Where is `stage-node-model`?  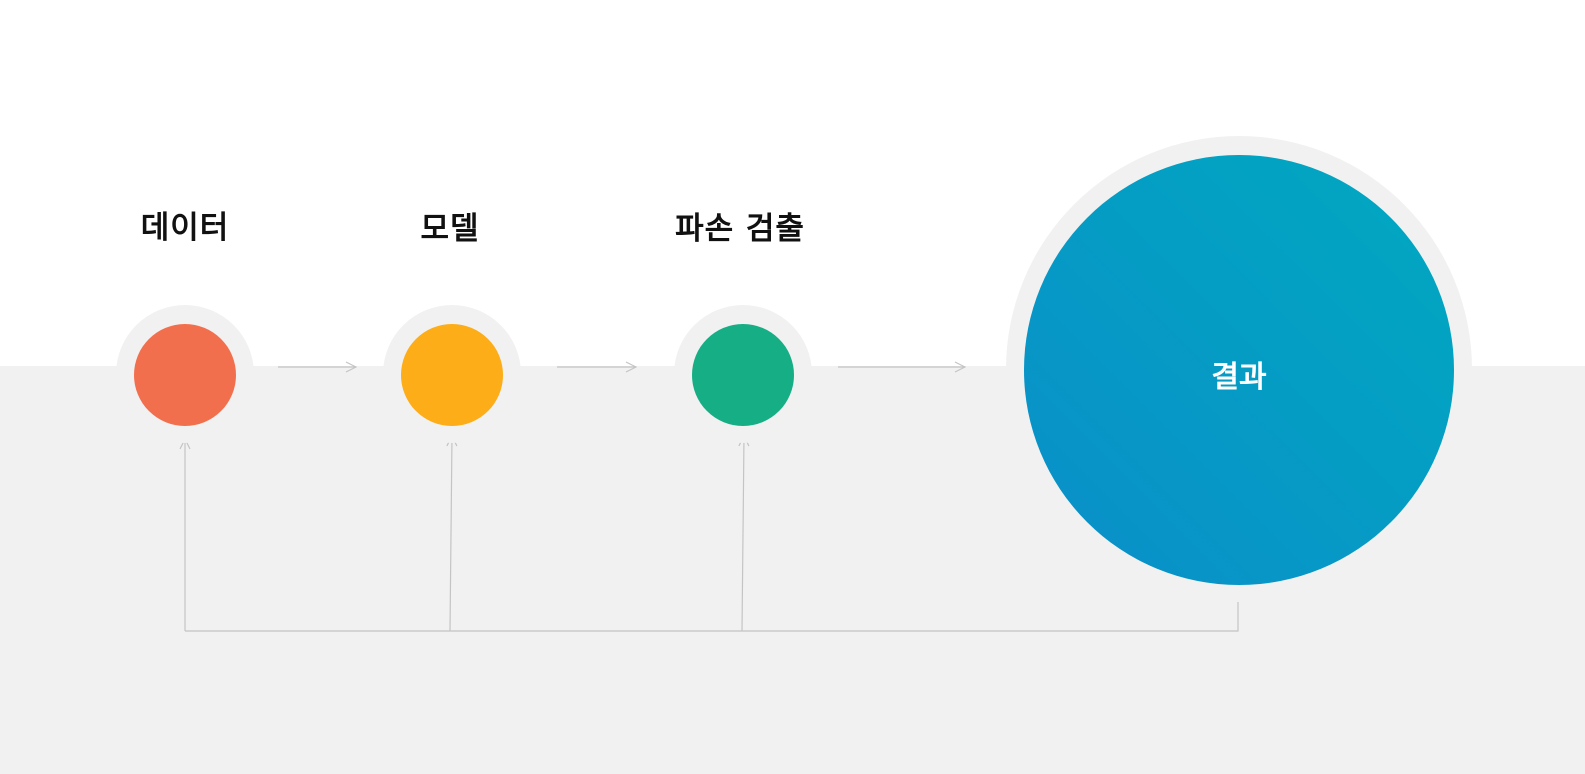
stage-node-model is located at coordinates (452, 375).